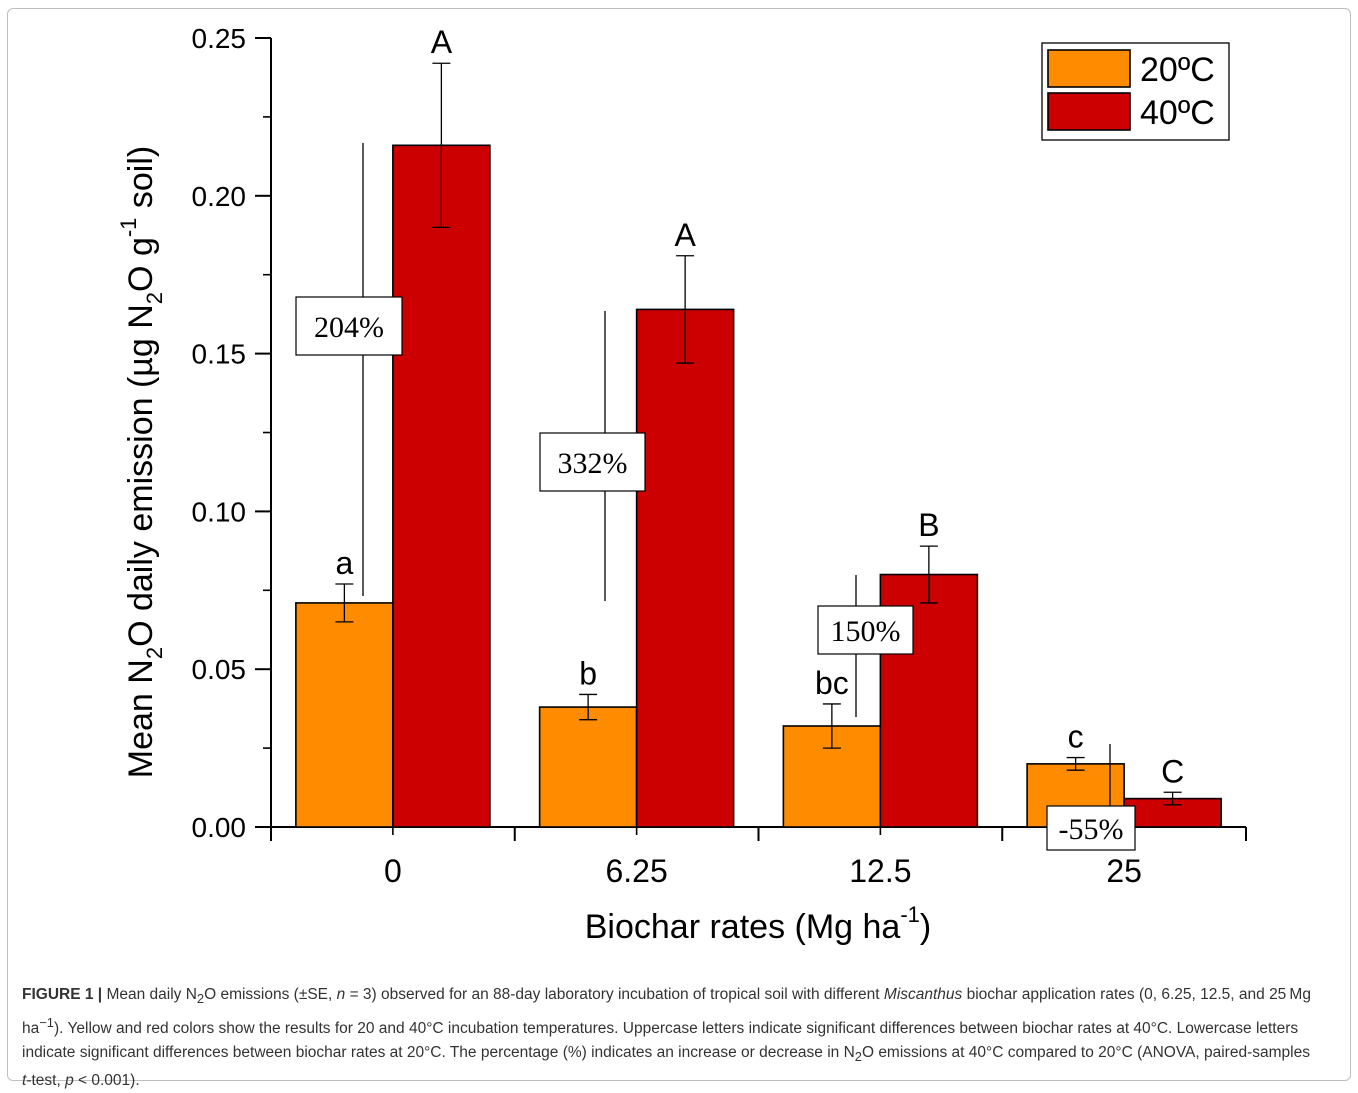 The image size is (1358, 1093). Describe the element at coordinates (46, 1023) in the screenshot. I see `caption-superscript: −1` at that location.